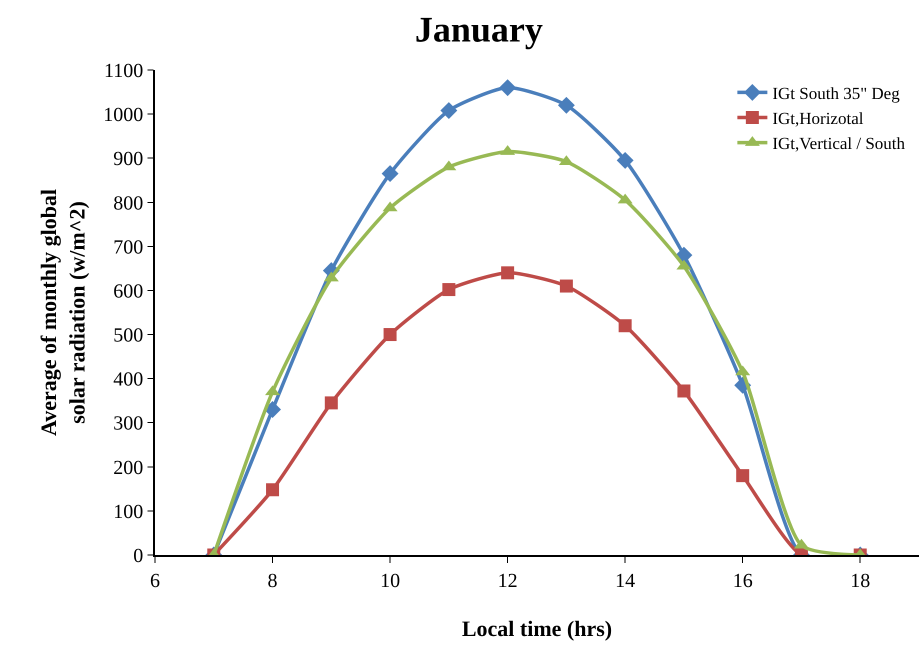 This screenshot has width=921, height=655. I want to click on x-tick-label: 8, so click(273, 581).